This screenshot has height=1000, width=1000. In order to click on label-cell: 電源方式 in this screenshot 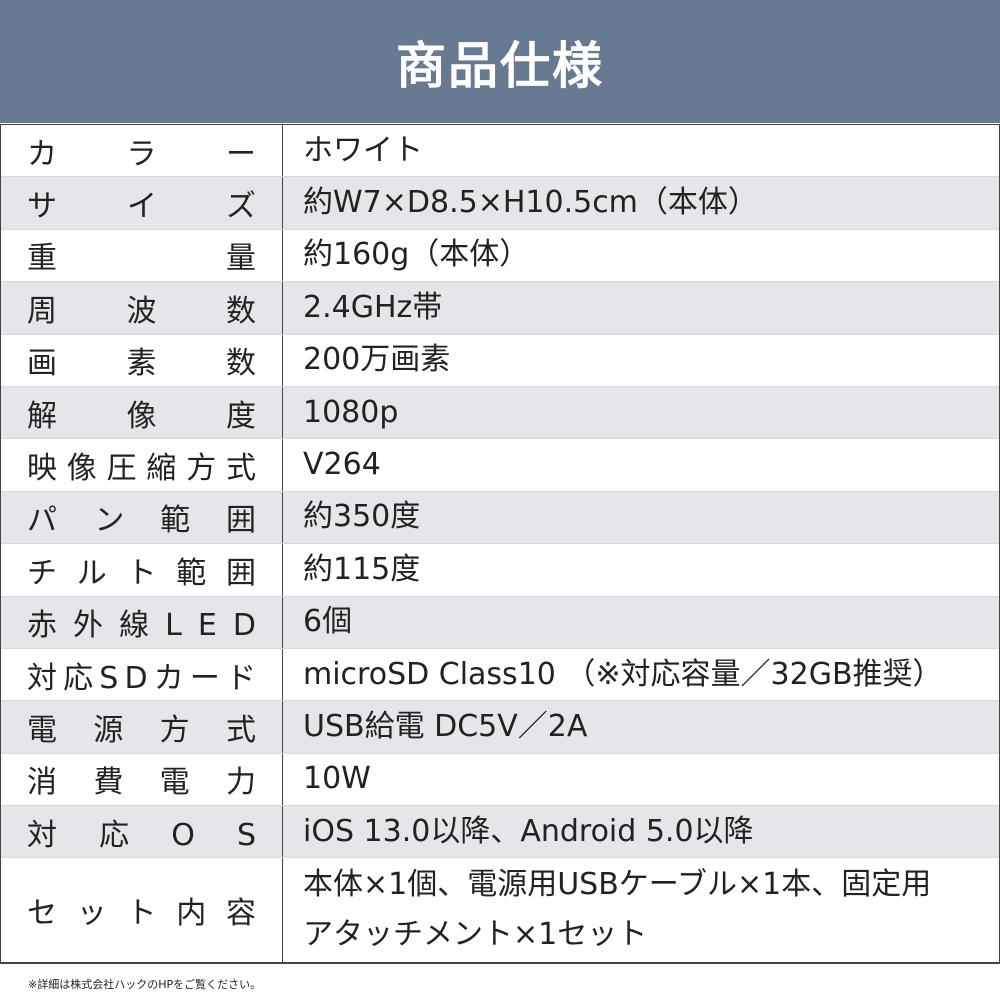, I will do `click(142, 727)`.